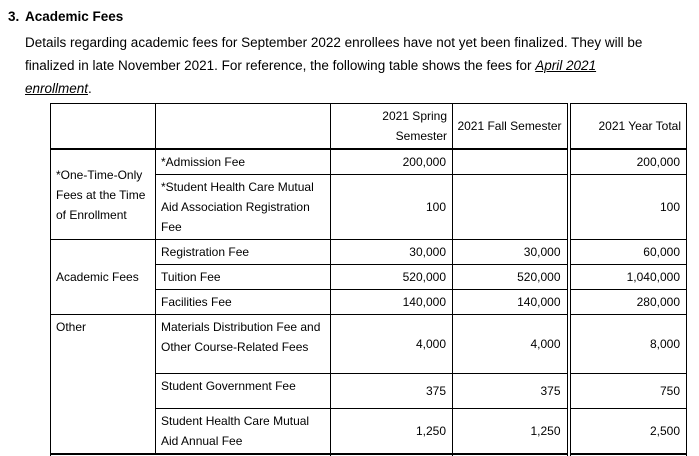  What do you see at coordinates (391, 207) in the screenshot?
I see `spring-value-cell: 100` at bounding box center [391, 207].